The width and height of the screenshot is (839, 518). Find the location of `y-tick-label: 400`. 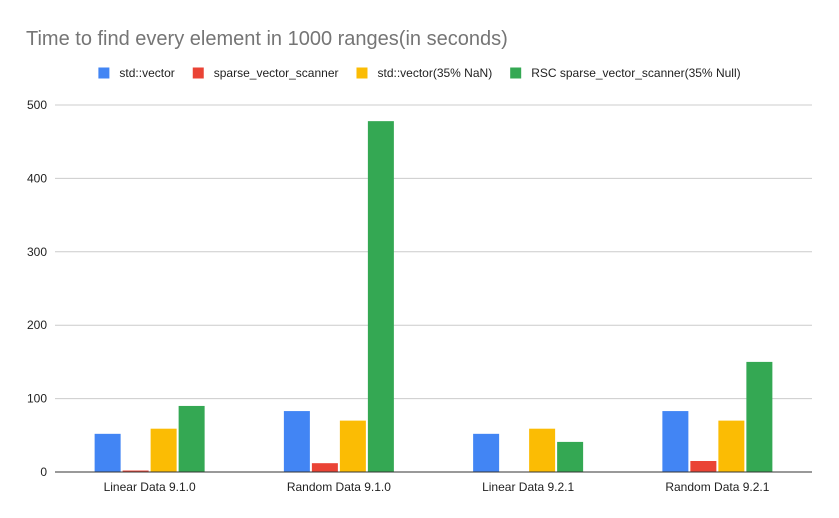

y-tick-label: 400 is located at coordinates (37, 178).